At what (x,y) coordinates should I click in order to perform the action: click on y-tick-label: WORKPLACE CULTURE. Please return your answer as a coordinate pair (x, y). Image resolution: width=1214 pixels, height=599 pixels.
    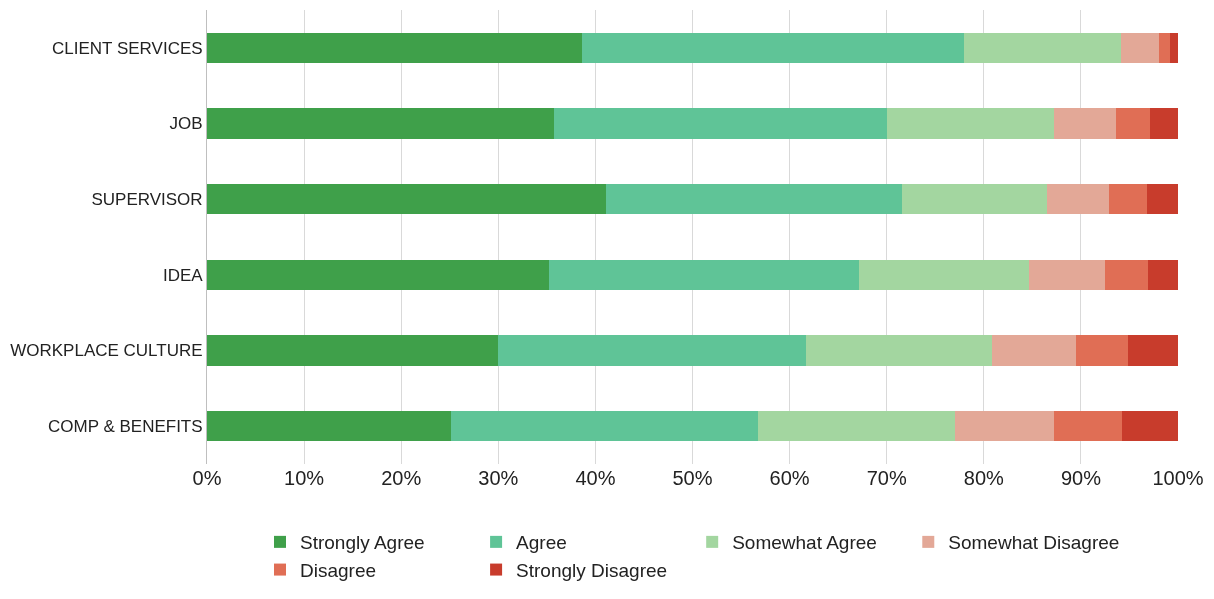
    Looking at the image, I should click on (106, 351).